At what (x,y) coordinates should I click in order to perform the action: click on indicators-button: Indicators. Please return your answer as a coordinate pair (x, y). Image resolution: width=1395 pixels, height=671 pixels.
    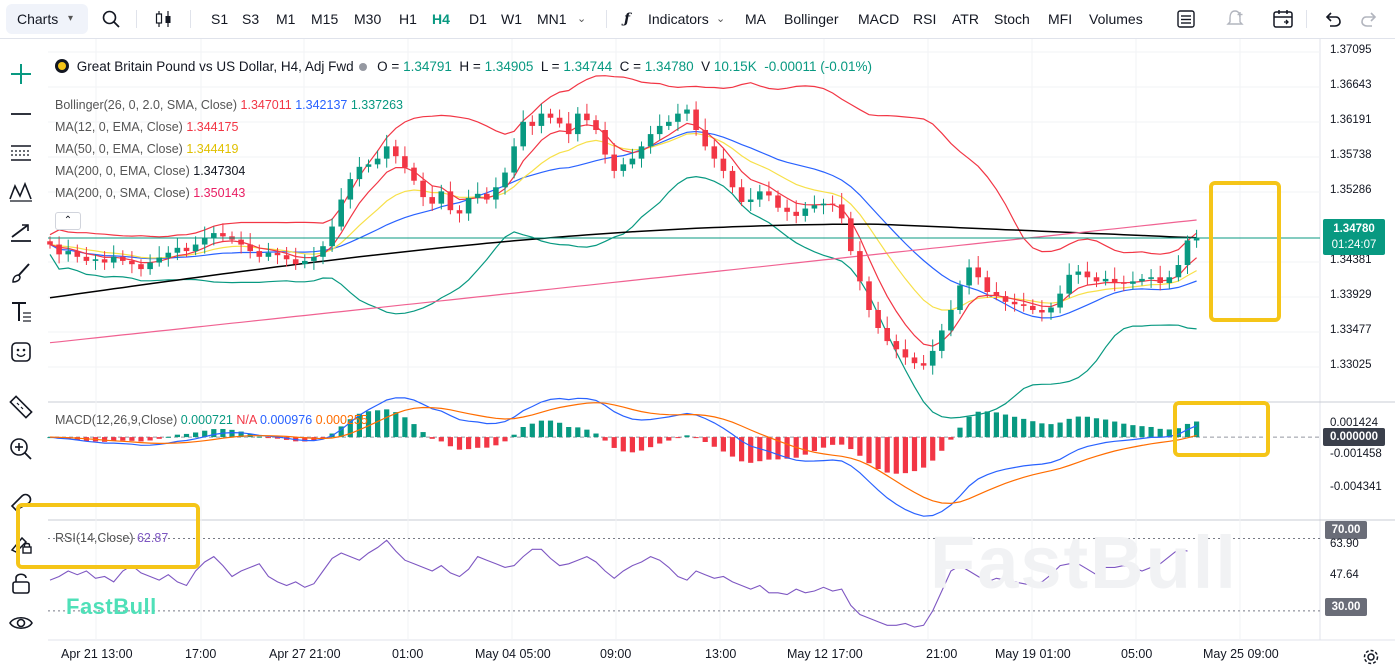
    Looking at the image, I should click on (678, 19).